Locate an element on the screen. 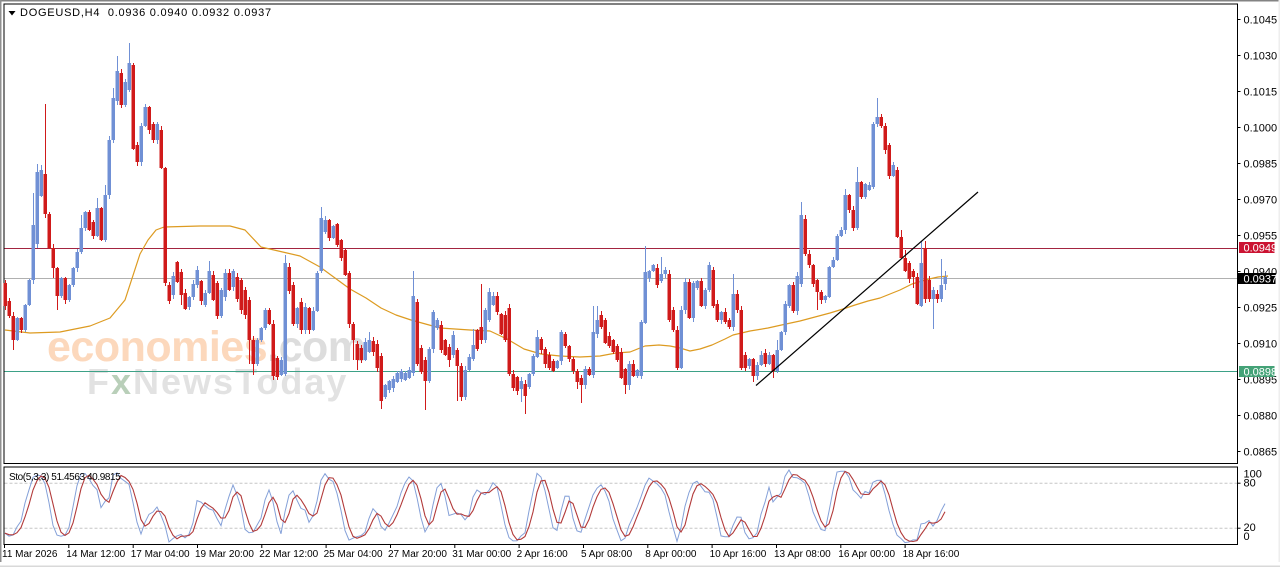 This screenshot has height=567, width=1280. svg-text: 0.0925 is located at coordinates (1261, 308).